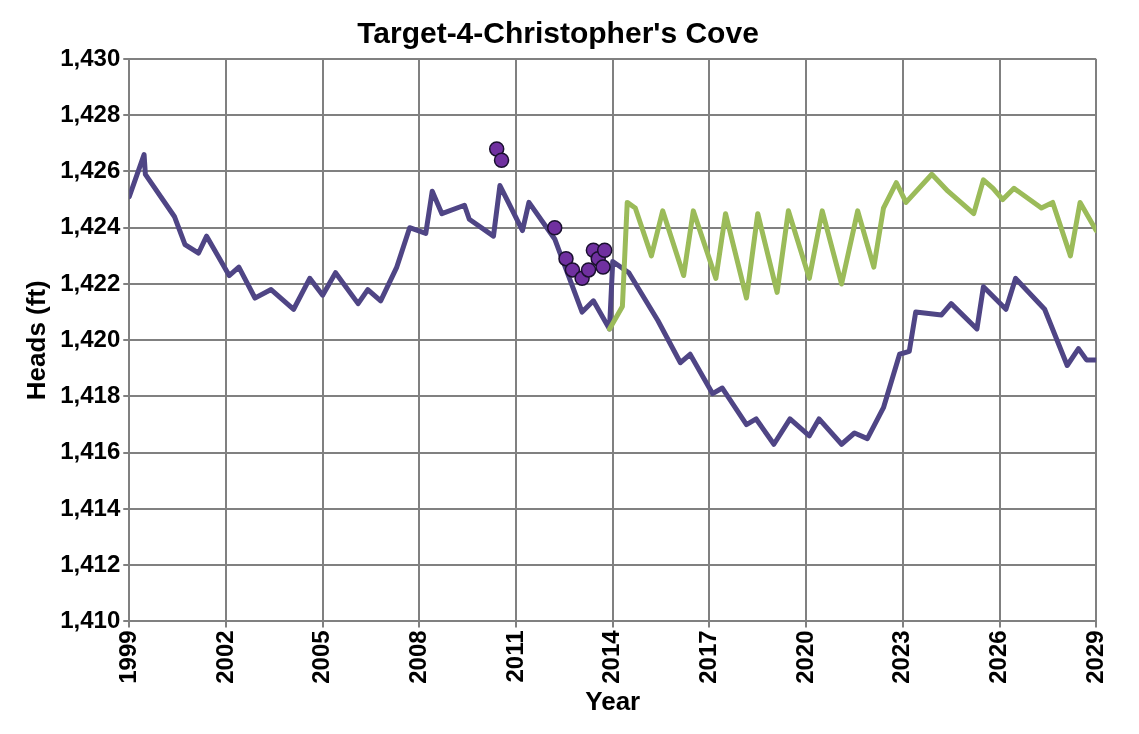  I want to click on x-tick-label: 2023, so click(901, 657).